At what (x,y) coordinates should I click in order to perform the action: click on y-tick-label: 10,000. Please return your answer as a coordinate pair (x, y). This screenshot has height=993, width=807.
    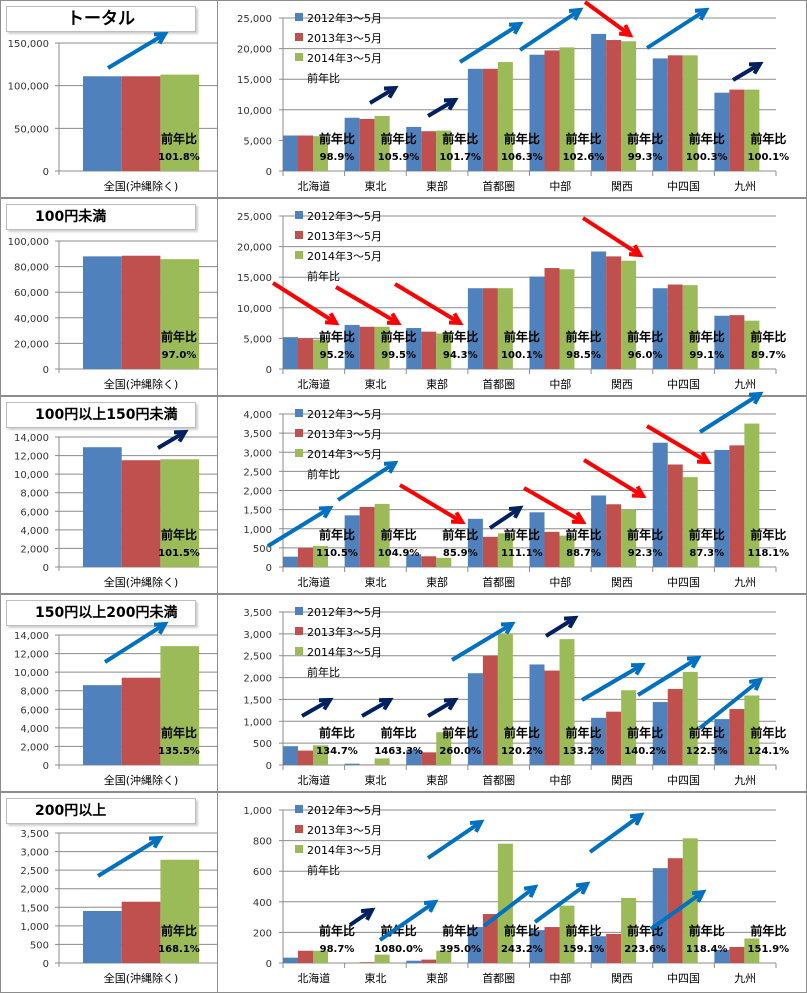
    Looking at the image, I should click on (254, 111).